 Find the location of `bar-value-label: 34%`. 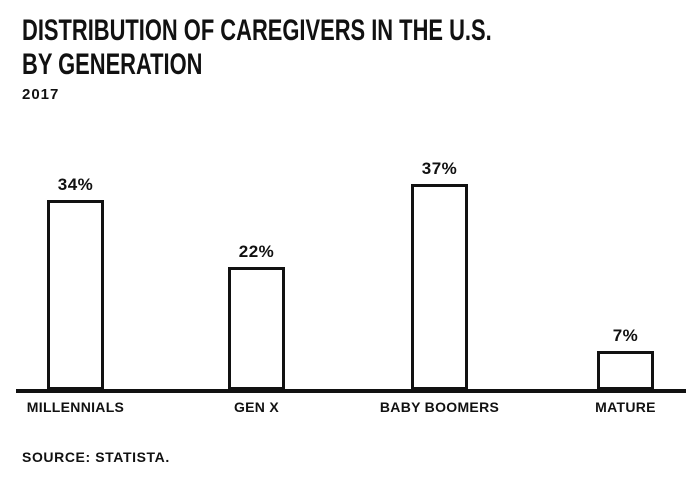

bar-value-label: 34% is located at coordinates (75, 184).